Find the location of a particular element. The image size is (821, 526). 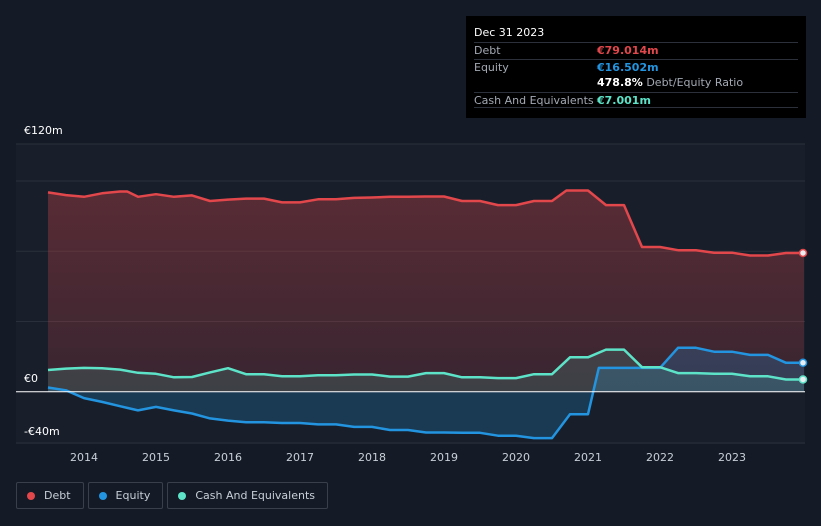

cash-line is located at coordinates (425, 364).